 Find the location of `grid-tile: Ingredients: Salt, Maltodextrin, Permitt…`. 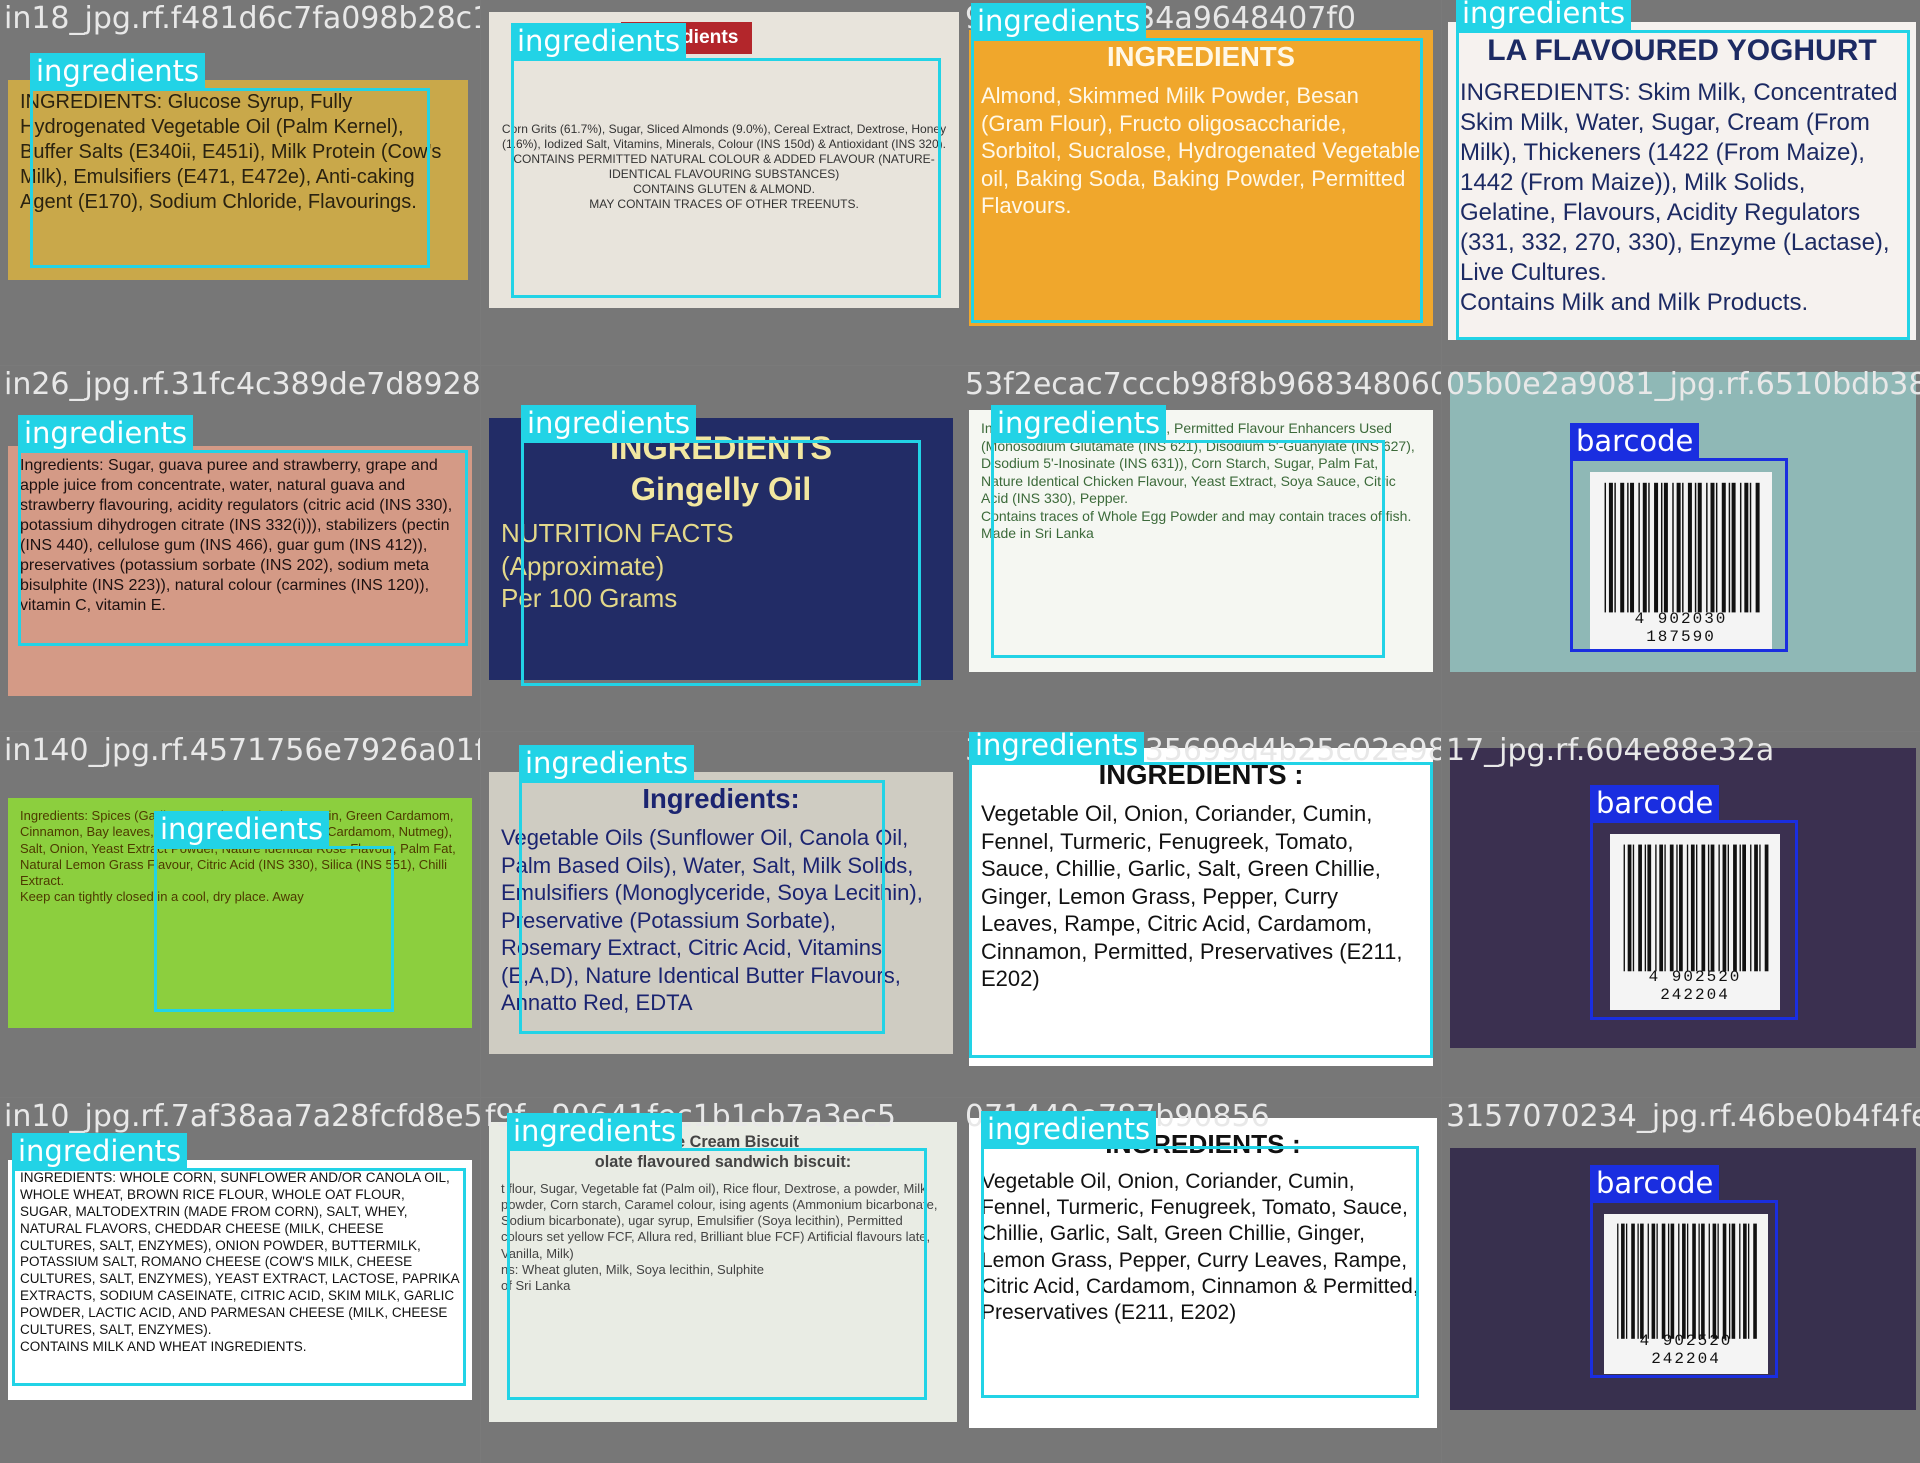

grid-tile: Ingredients: Salt, Maltodextrin, Permitt… is located at coordinates (1201, 548).